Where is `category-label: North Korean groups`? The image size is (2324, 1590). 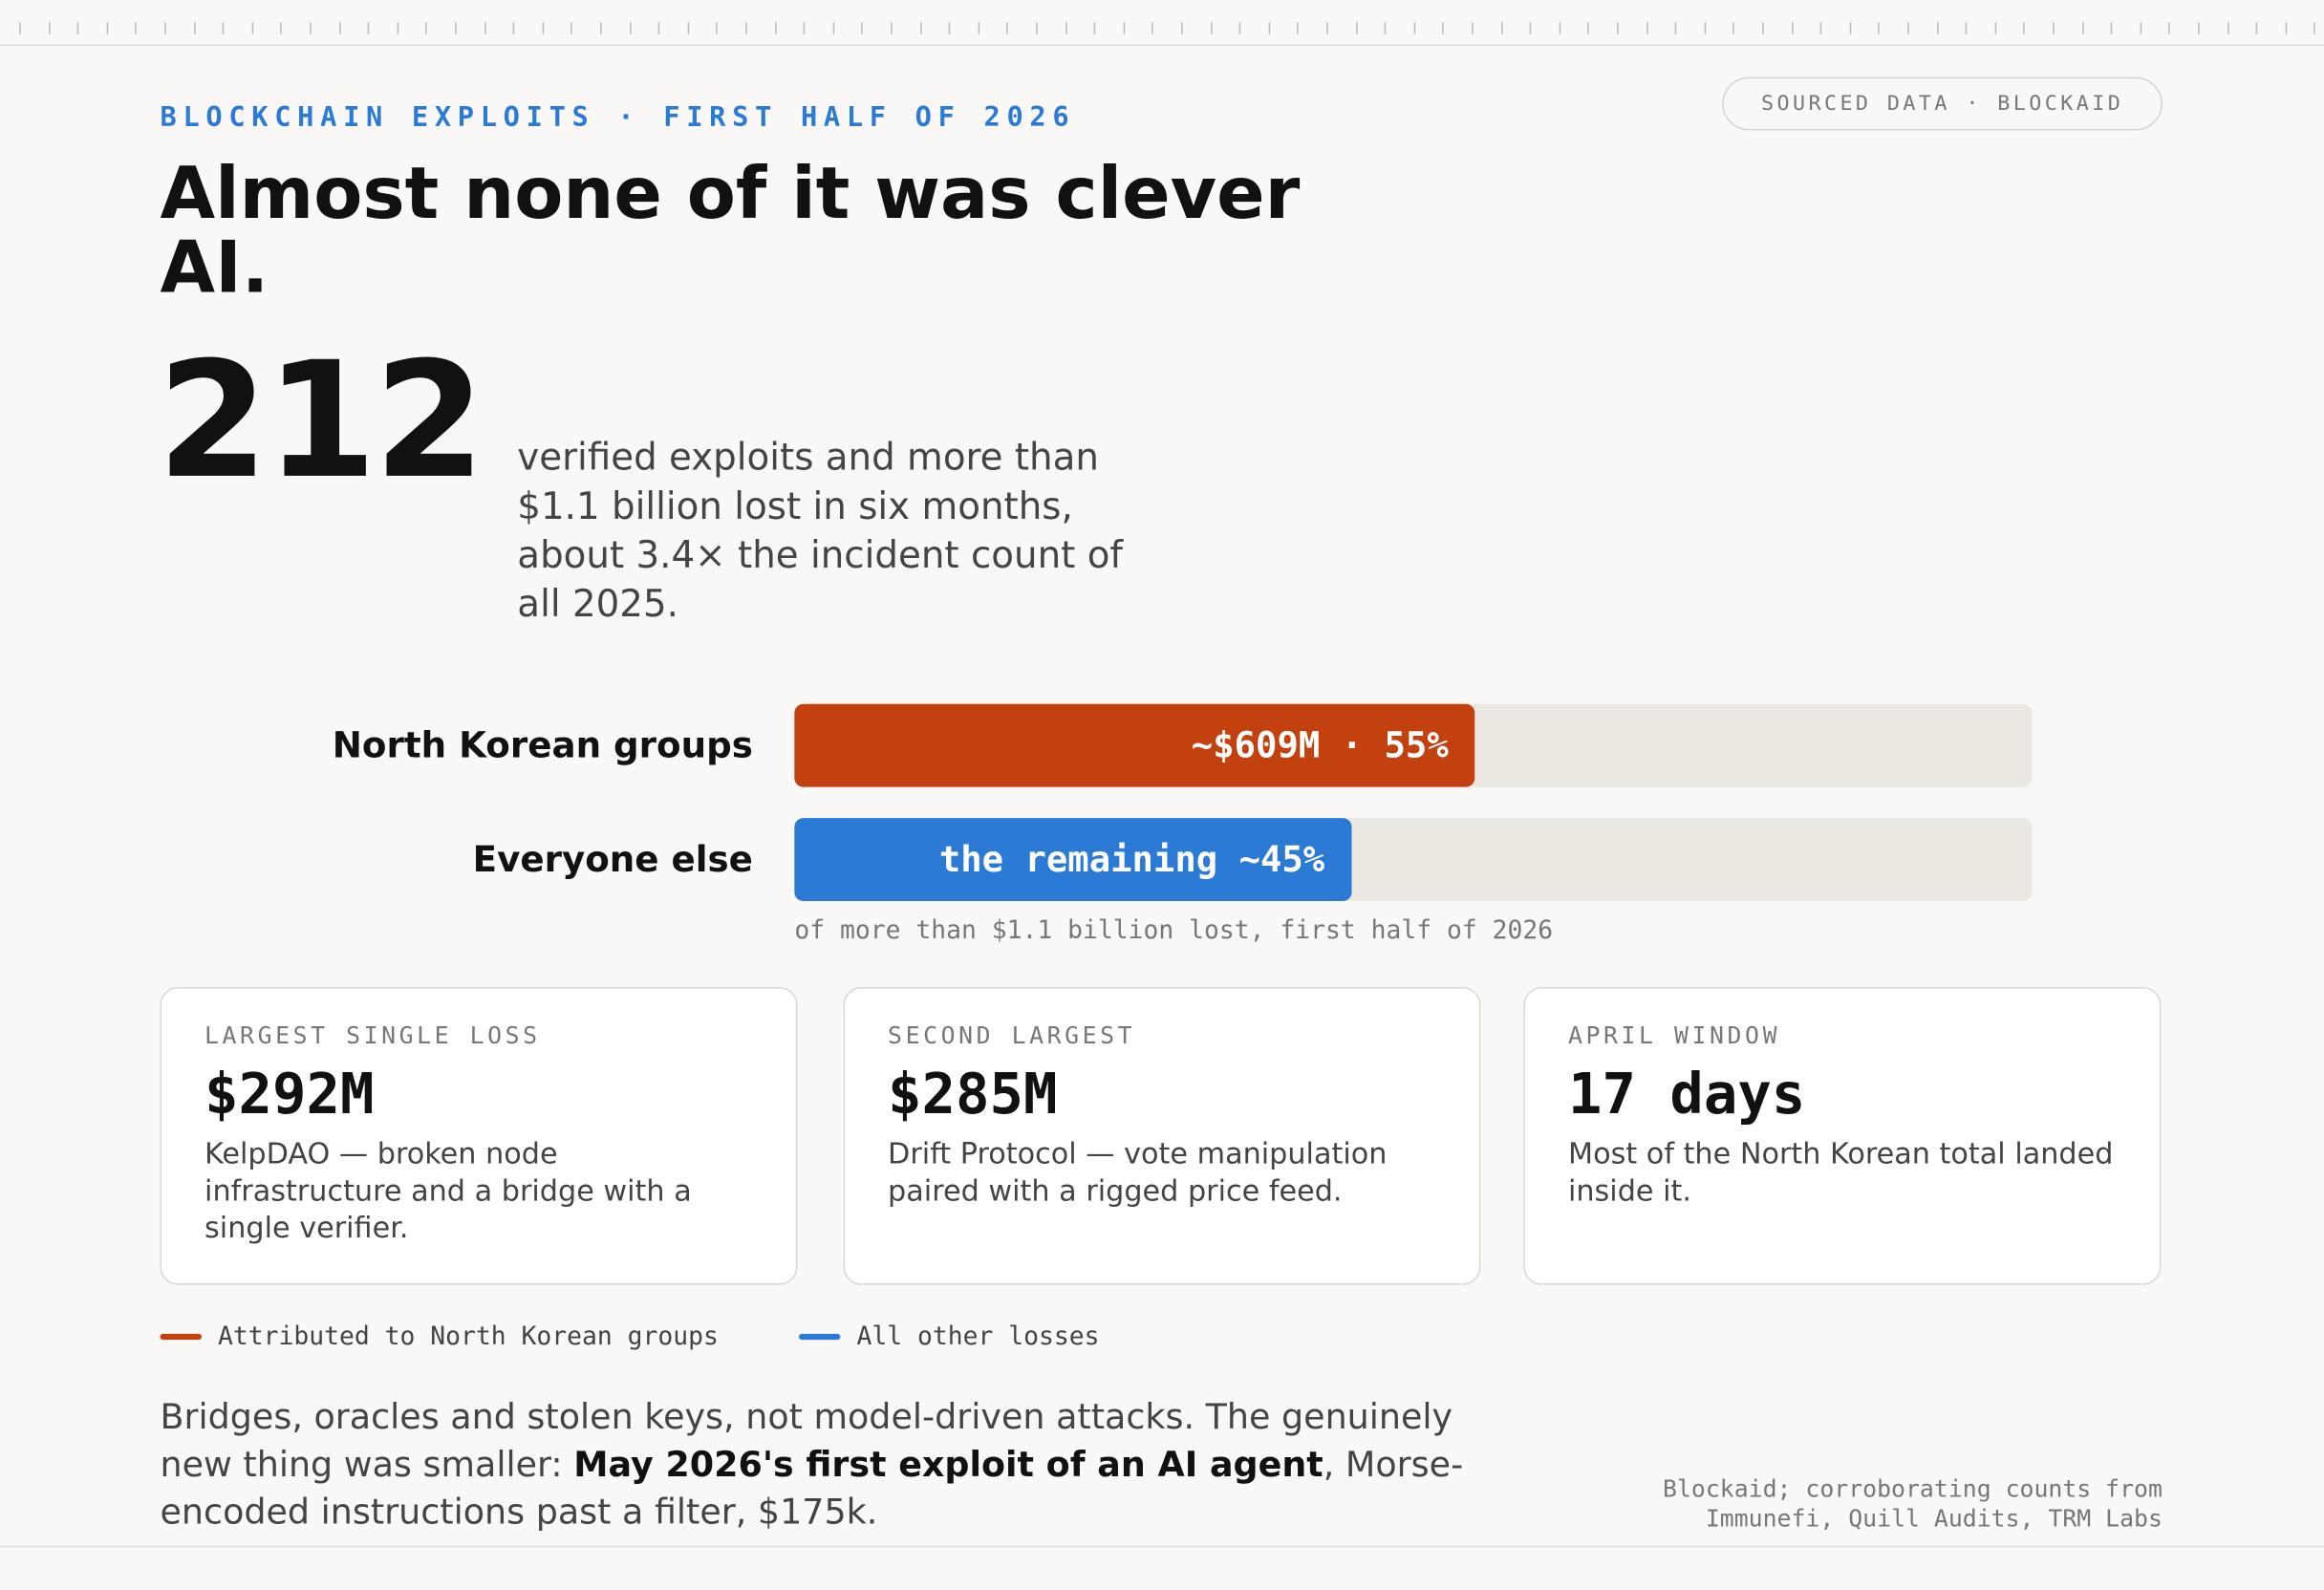
category-label: North Korean groups is located at coordinates (542, 745).